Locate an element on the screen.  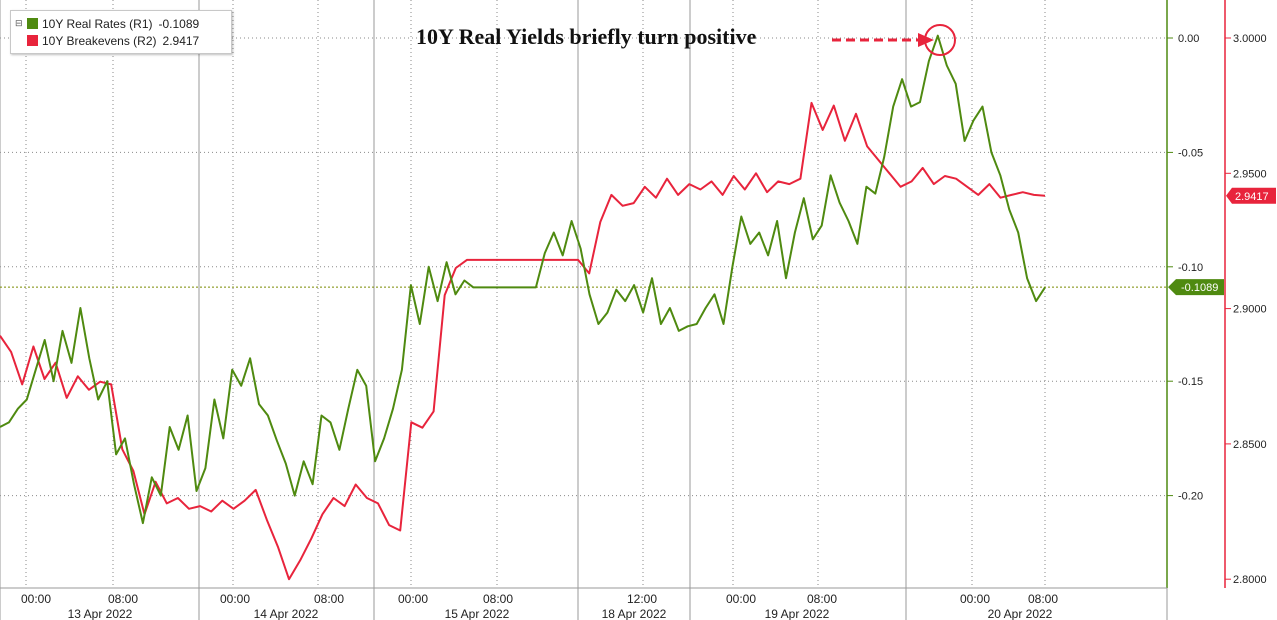
x-axis-day-label: 19 Apr 2022 is located at coordinates (797, 613).